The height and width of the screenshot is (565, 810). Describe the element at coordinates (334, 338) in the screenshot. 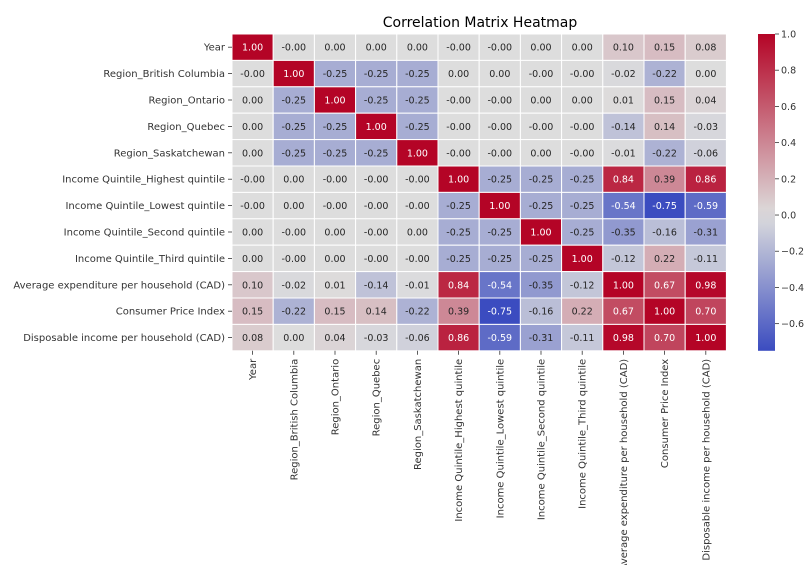

I see `cell-value-label: 0.04` at that location.